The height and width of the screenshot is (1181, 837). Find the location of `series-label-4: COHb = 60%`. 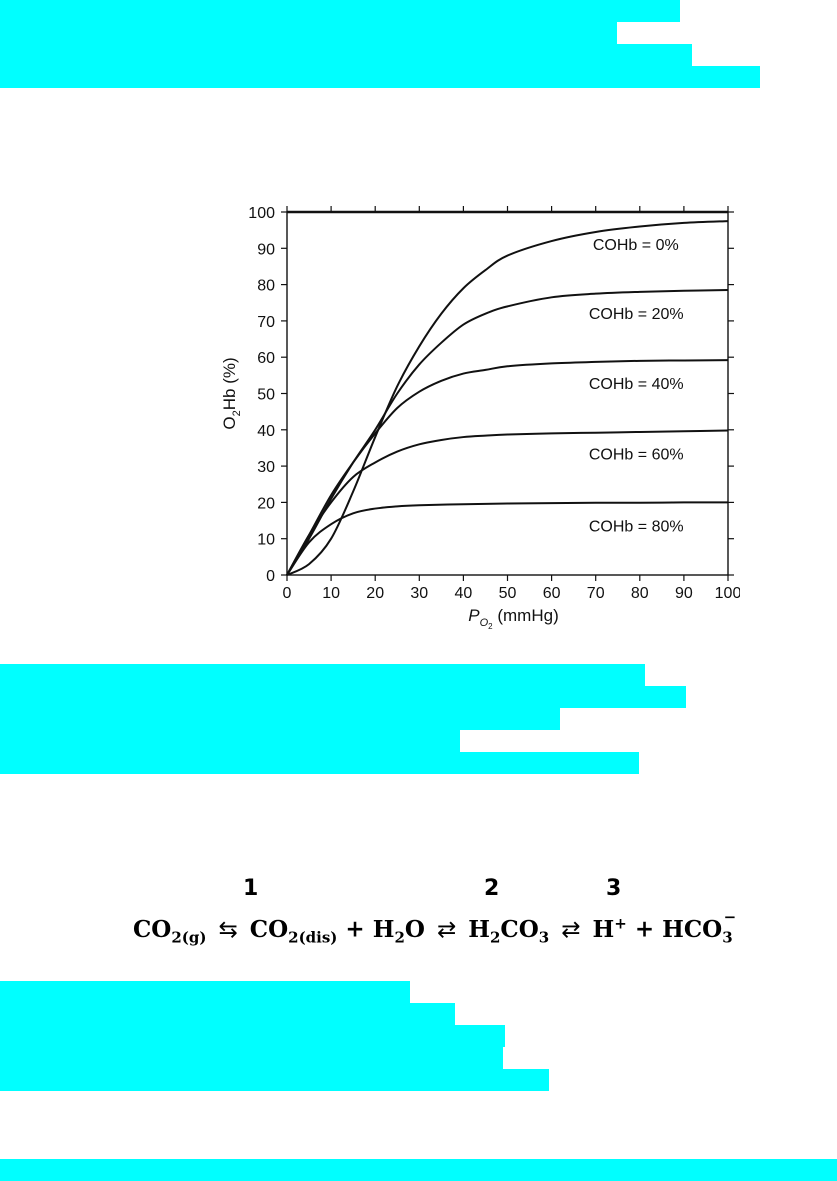

series-label-4: COHb = 60% is located at coordinates (636, 455).